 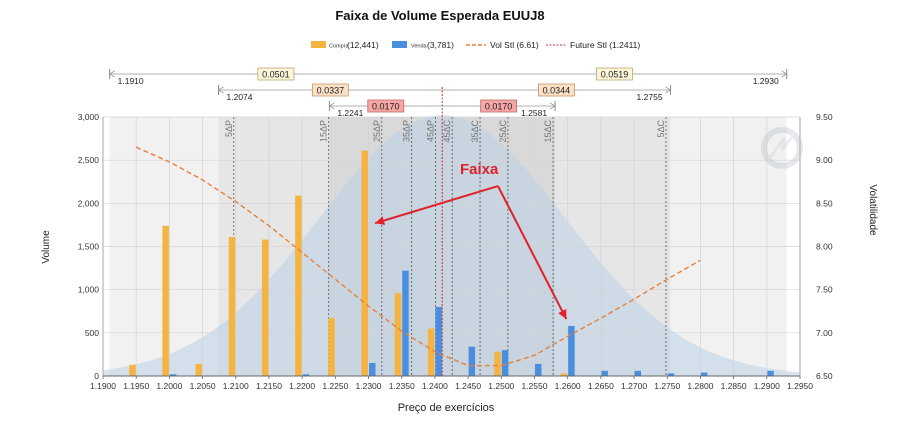 I want to click on delta-label: 25ΔP, so click(x=377, y=131).